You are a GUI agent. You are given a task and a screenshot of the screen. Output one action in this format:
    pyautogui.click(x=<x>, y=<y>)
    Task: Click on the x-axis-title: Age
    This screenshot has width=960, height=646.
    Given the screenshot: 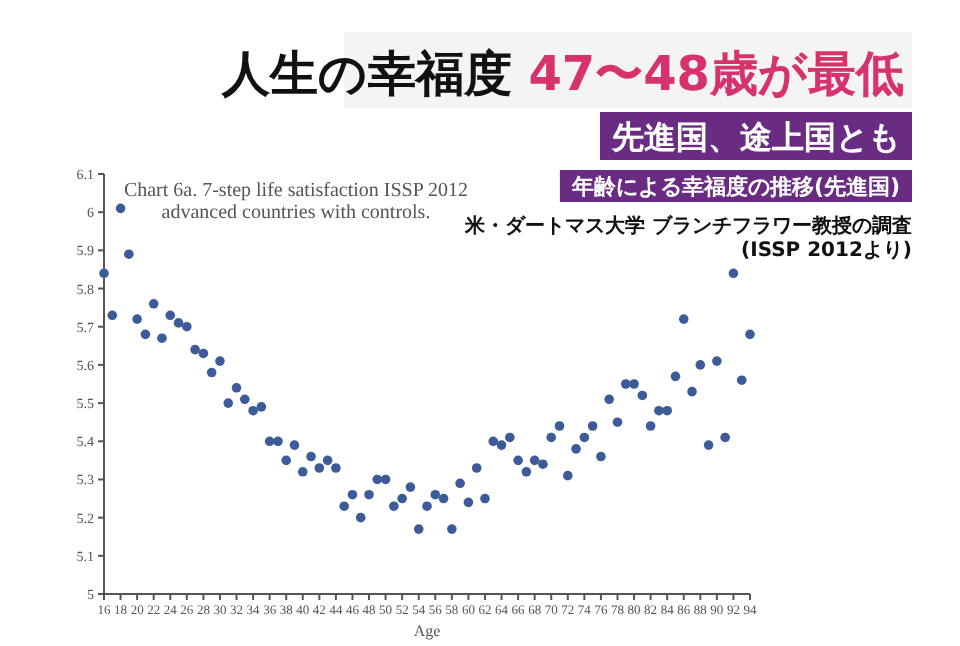 What is the action you would take?
    pyautogui.click(x=427, y=631)
    